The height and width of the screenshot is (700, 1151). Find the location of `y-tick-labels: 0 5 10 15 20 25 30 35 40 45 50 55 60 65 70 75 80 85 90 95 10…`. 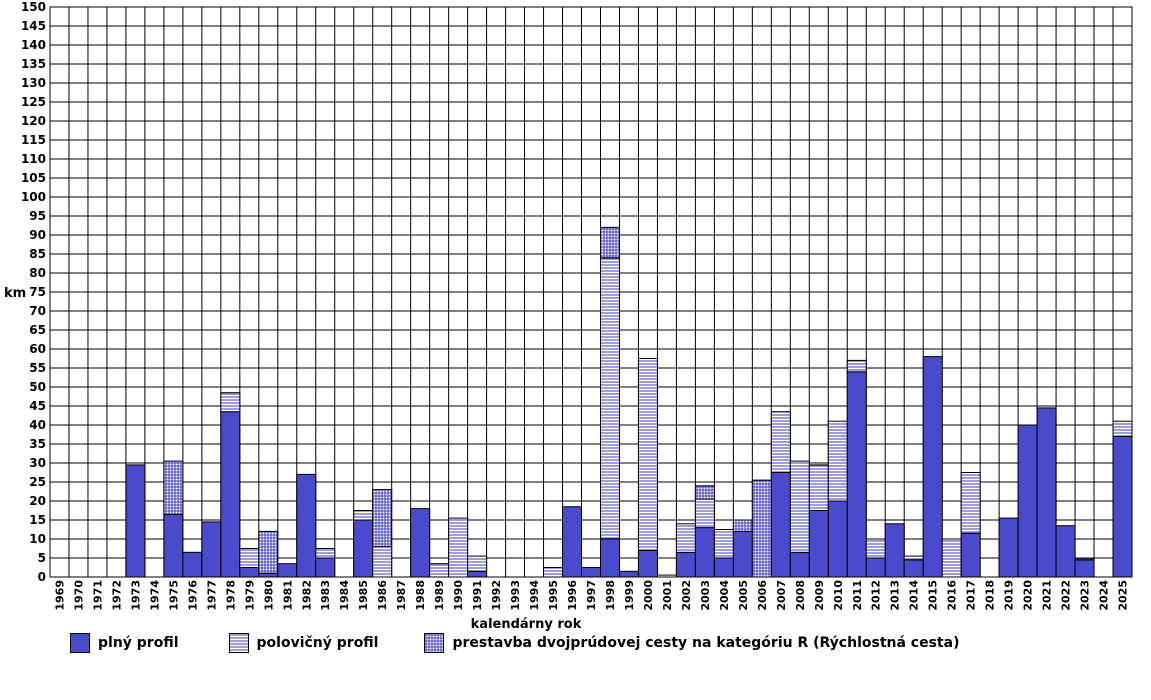

y-tick-labels: 0 5 10 15 20 25 30 35 40 45 50 55 60 65 70 75 80 85 90 95 10… is located at coordinates (33, 292).